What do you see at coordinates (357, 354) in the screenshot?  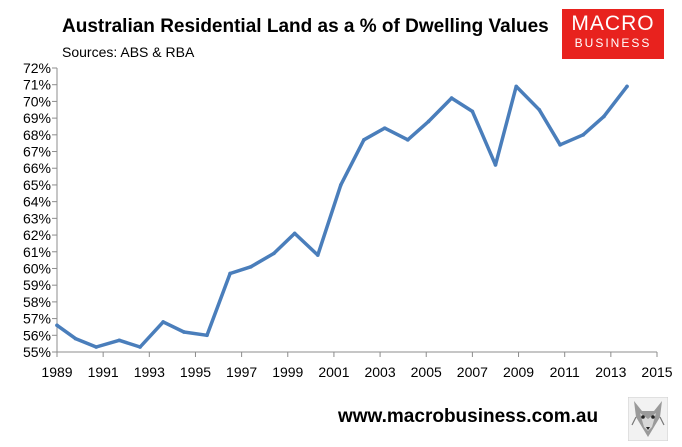 I see `x-axis-ticks` at bounding box center [357, 354].